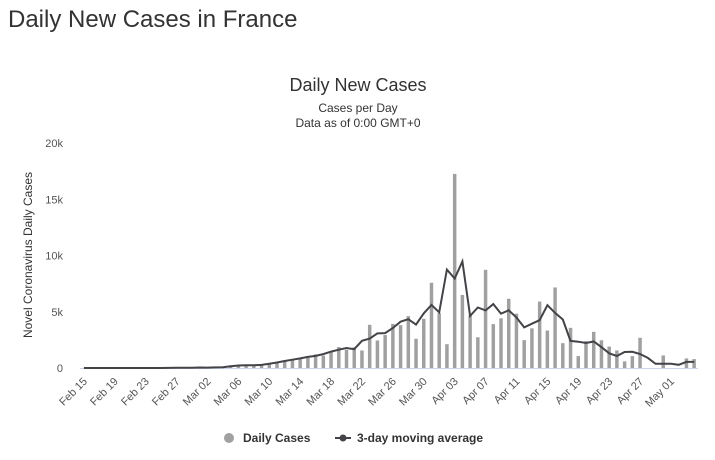 Image resolution: width=715 pixels, height=460 pixels. I want to click on x-tick-label: Apr 07, so click(475, 391).